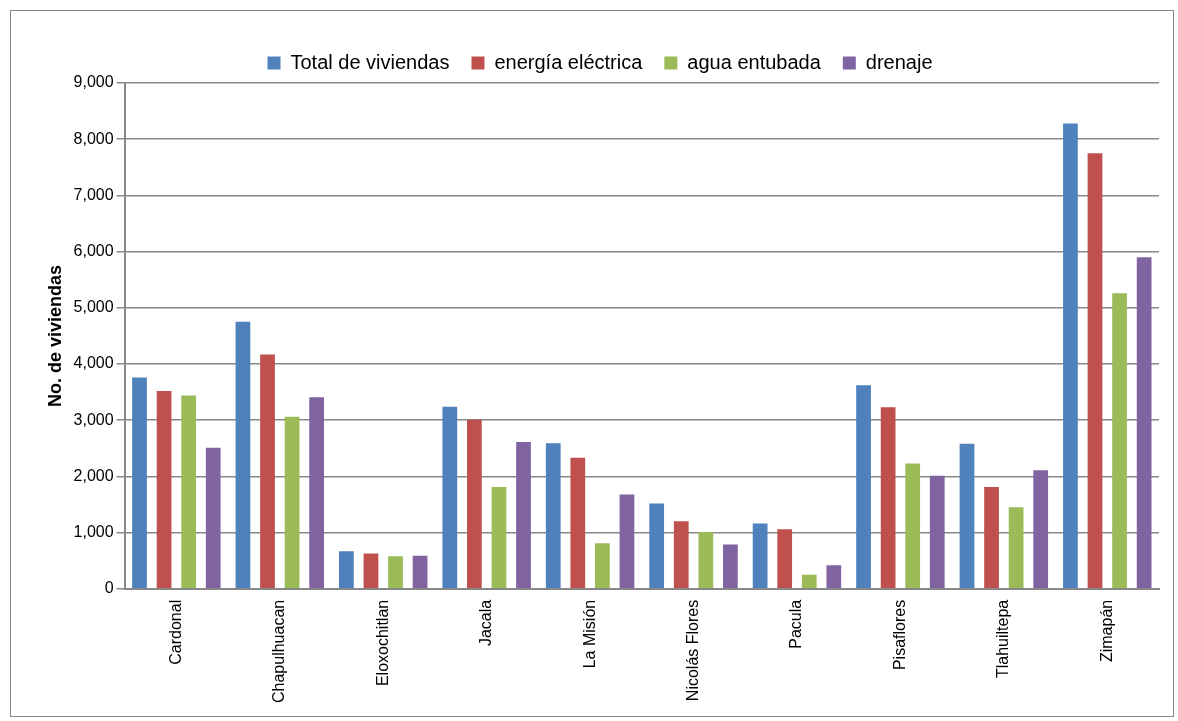 This screenshot has width=1178, height=721. I want to click on y-tick-label: 4,000, so click(93, 363).